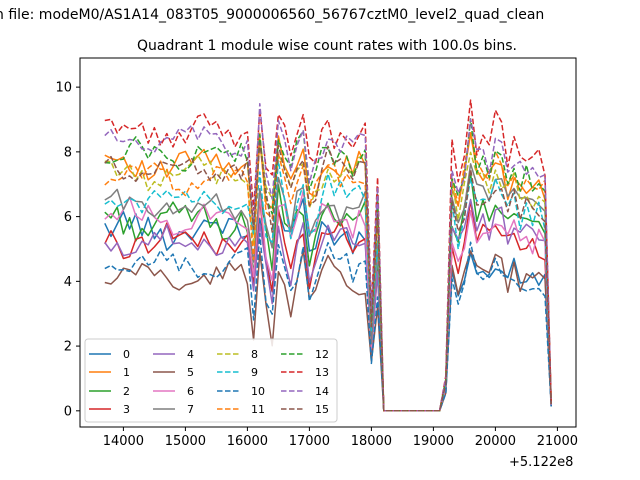 This screenshot has width=640, height=480. I want to click on legend-label-5: 5, so click(190, 372).